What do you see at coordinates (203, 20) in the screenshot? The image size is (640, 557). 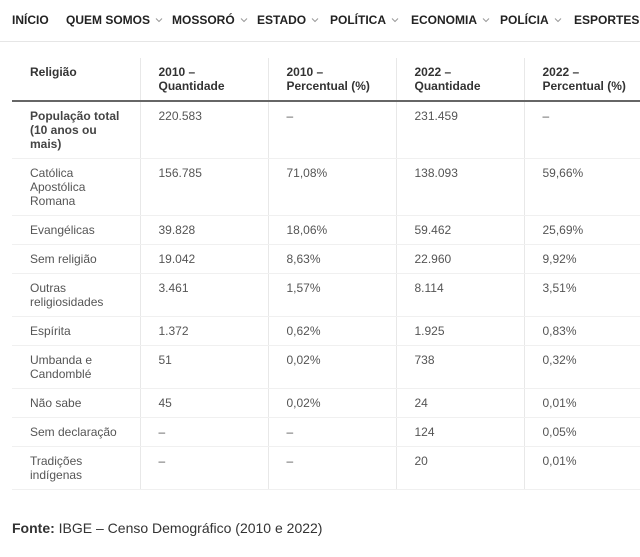 I see `nav-label: MOSSORÓ` at bounding box center [203, 20].